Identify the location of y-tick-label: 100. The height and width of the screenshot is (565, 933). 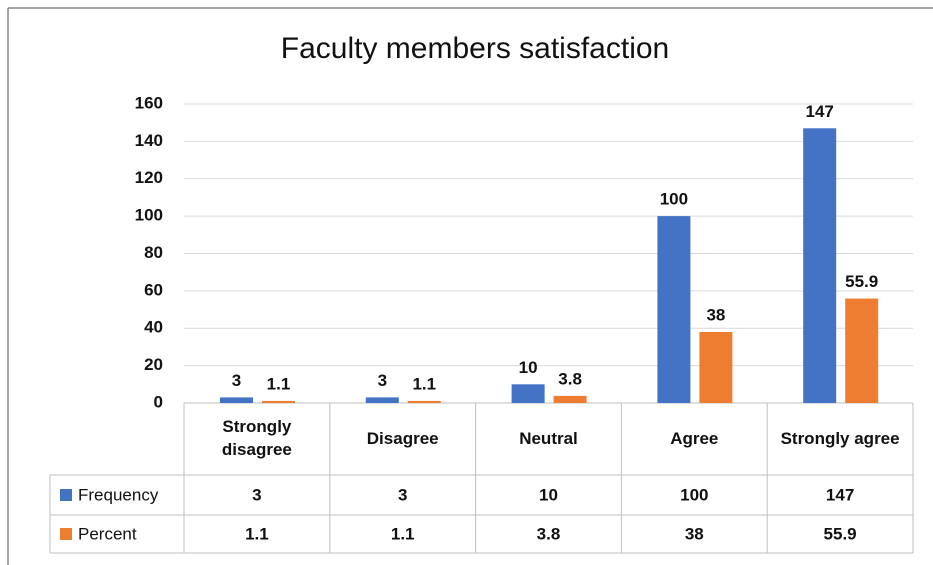
(149, 215).